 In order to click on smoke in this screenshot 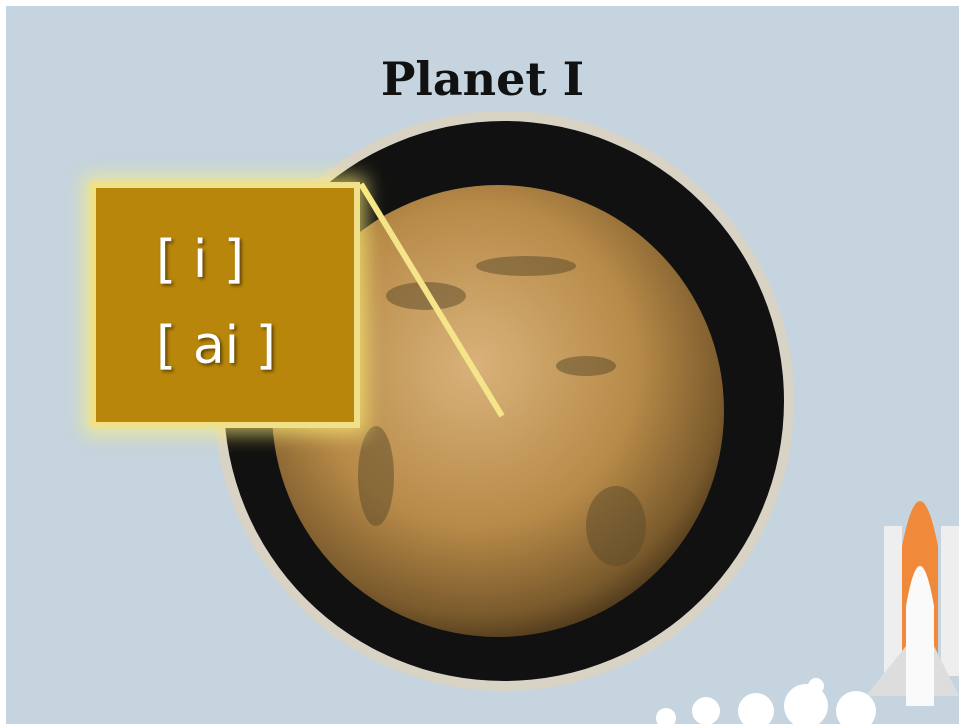, I will do `click(766, 701)`.